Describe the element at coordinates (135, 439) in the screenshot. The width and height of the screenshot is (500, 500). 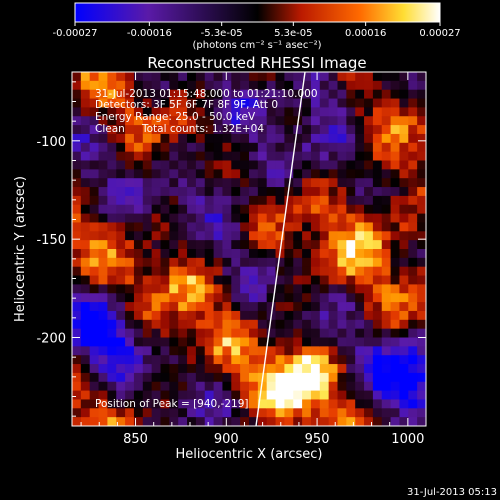
I see `x-tick-label: 850` at that location.